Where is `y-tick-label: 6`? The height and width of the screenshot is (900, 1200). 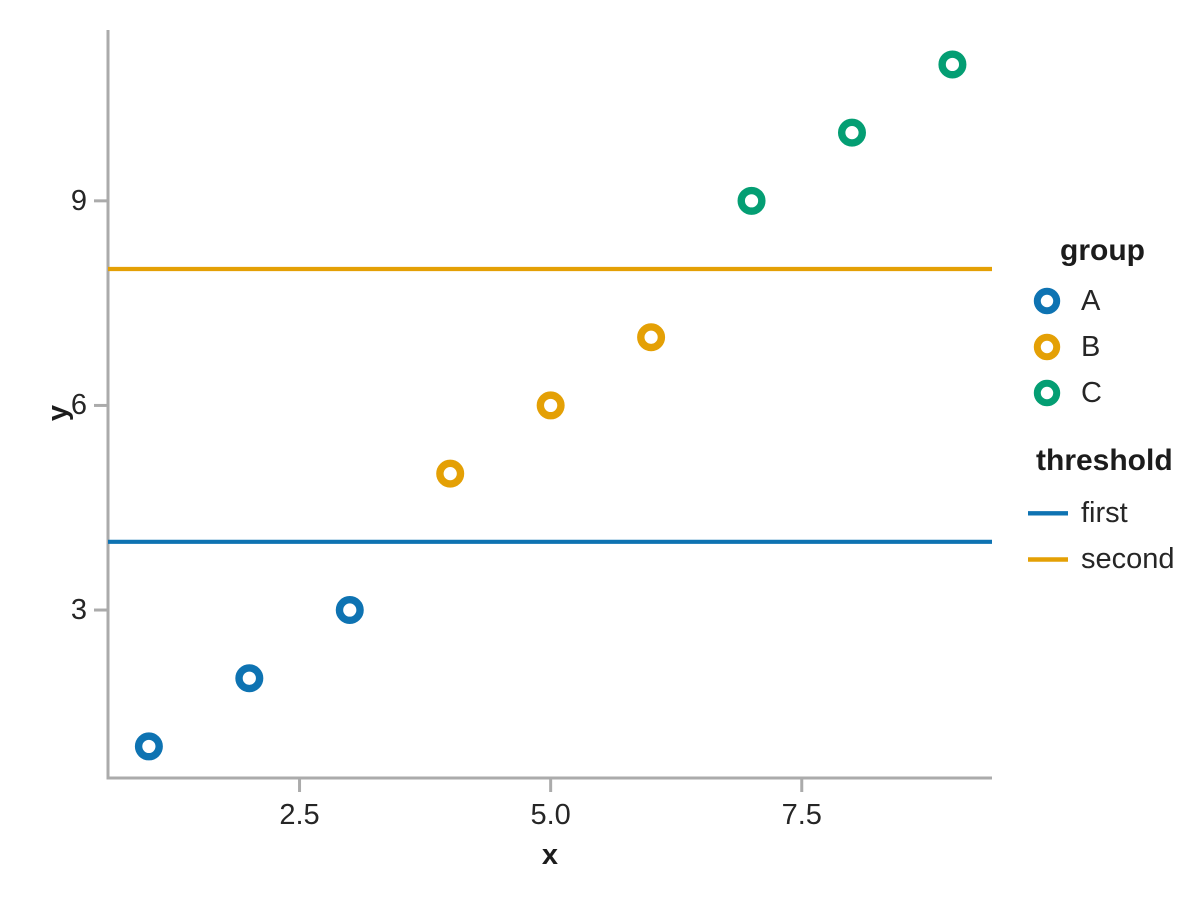 y-tick-label: 6 is located at coordinates (78, 405).